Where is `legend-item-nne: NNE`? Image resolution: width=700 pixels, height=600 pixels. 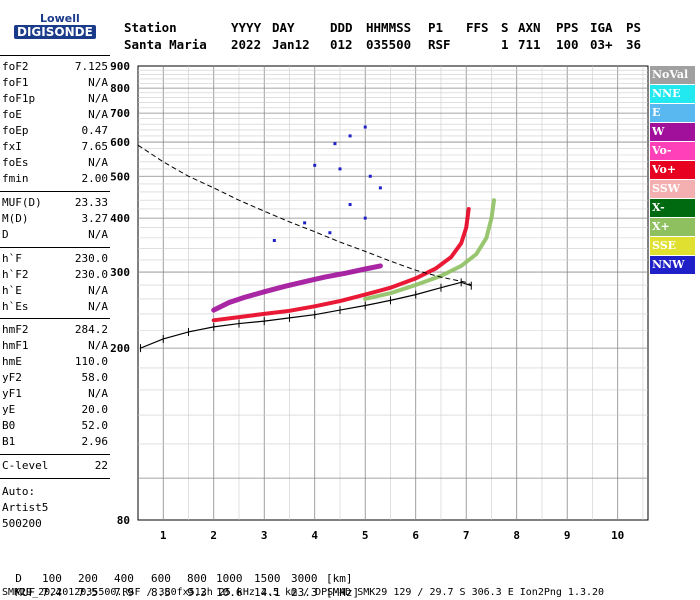 legend-item-nne: NNE is located at coordinates (672, 94).